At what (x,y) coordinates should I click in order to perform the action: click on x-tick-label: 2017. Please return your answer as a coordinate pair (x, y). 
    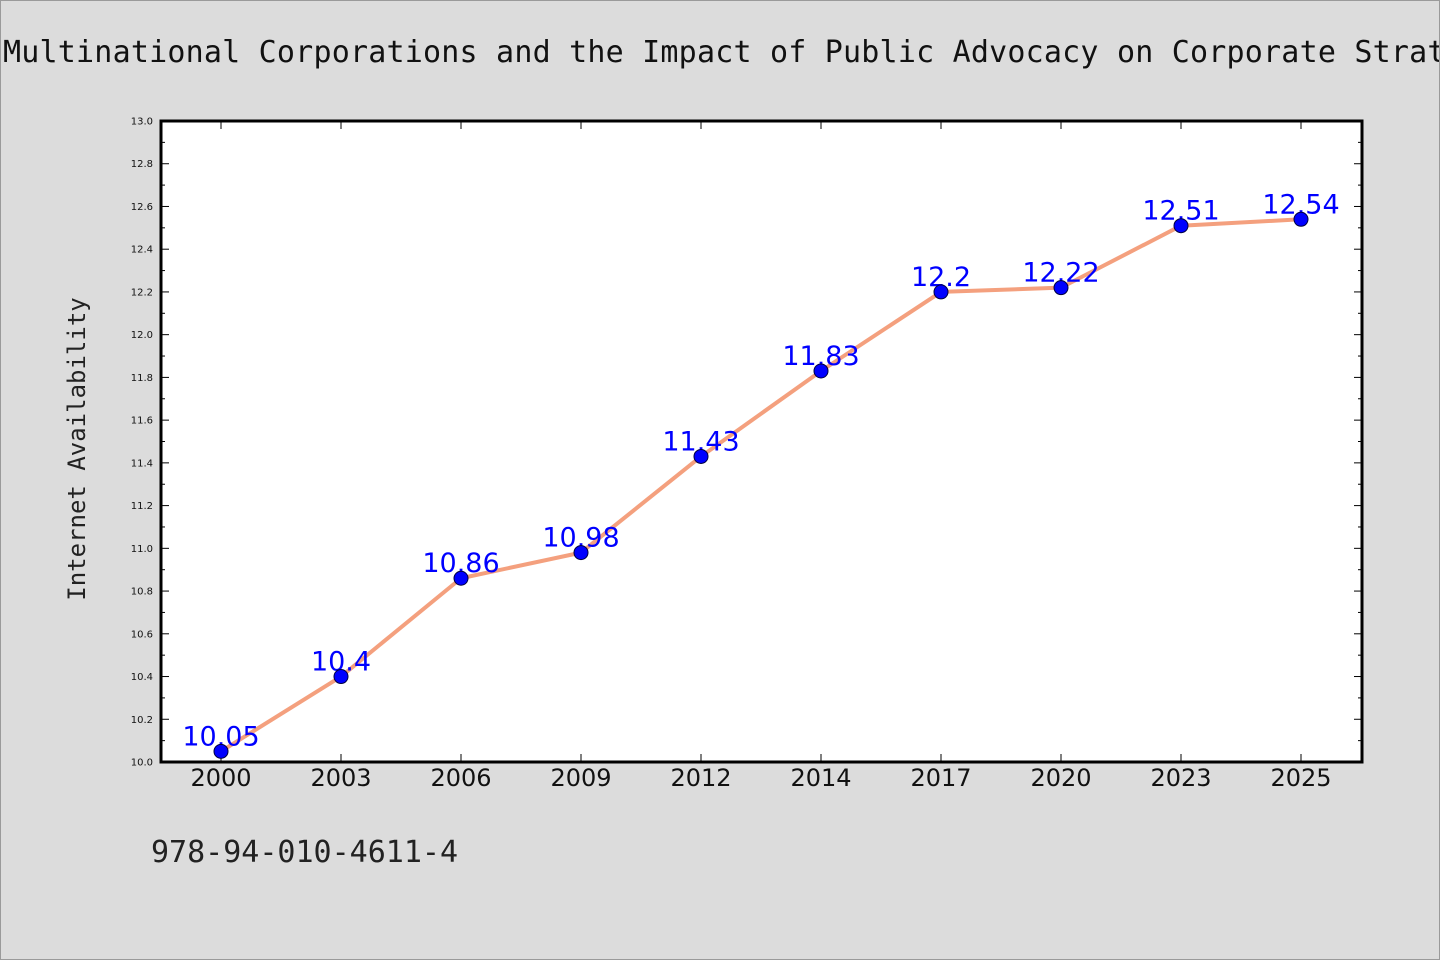
    Looking at the image, I should click on (940, 778).